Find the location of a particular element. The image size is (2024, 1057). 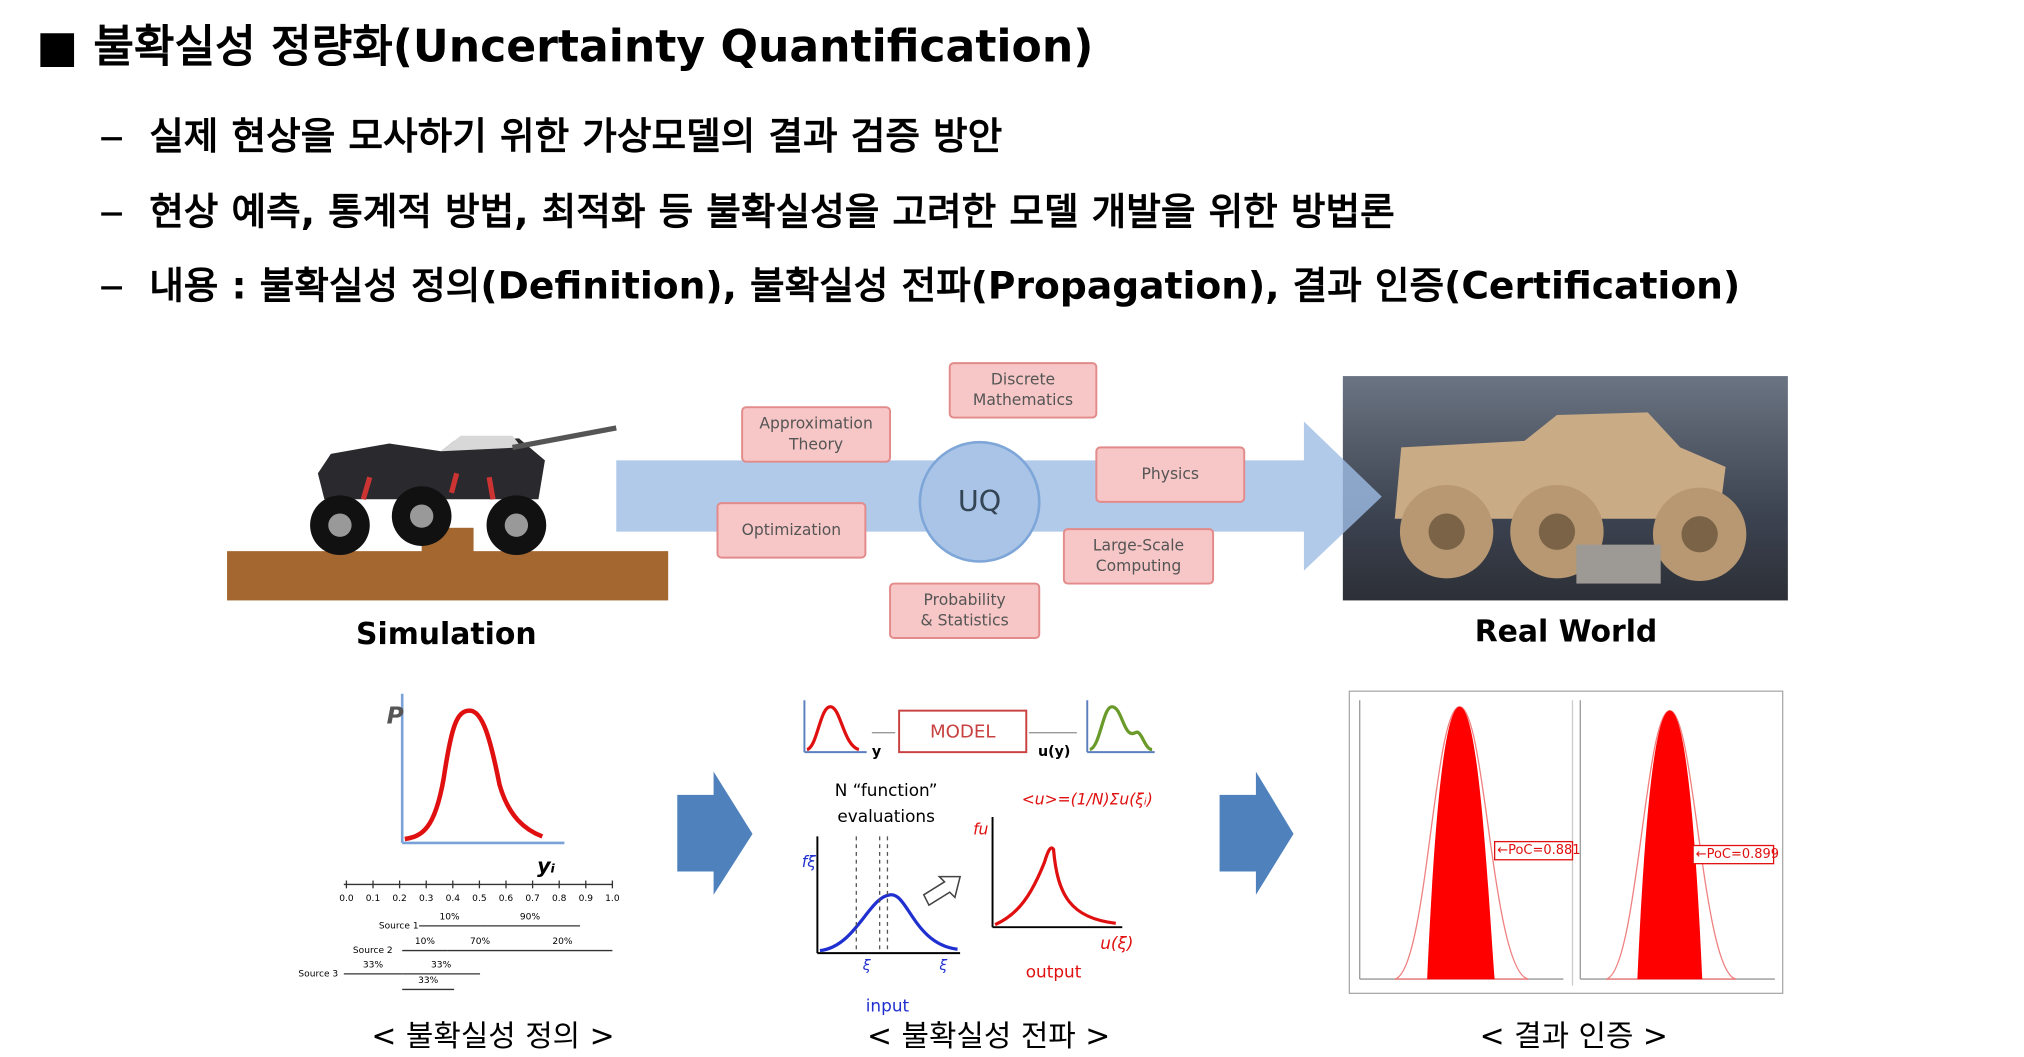

input: input is located at coordinates (888, 1005).